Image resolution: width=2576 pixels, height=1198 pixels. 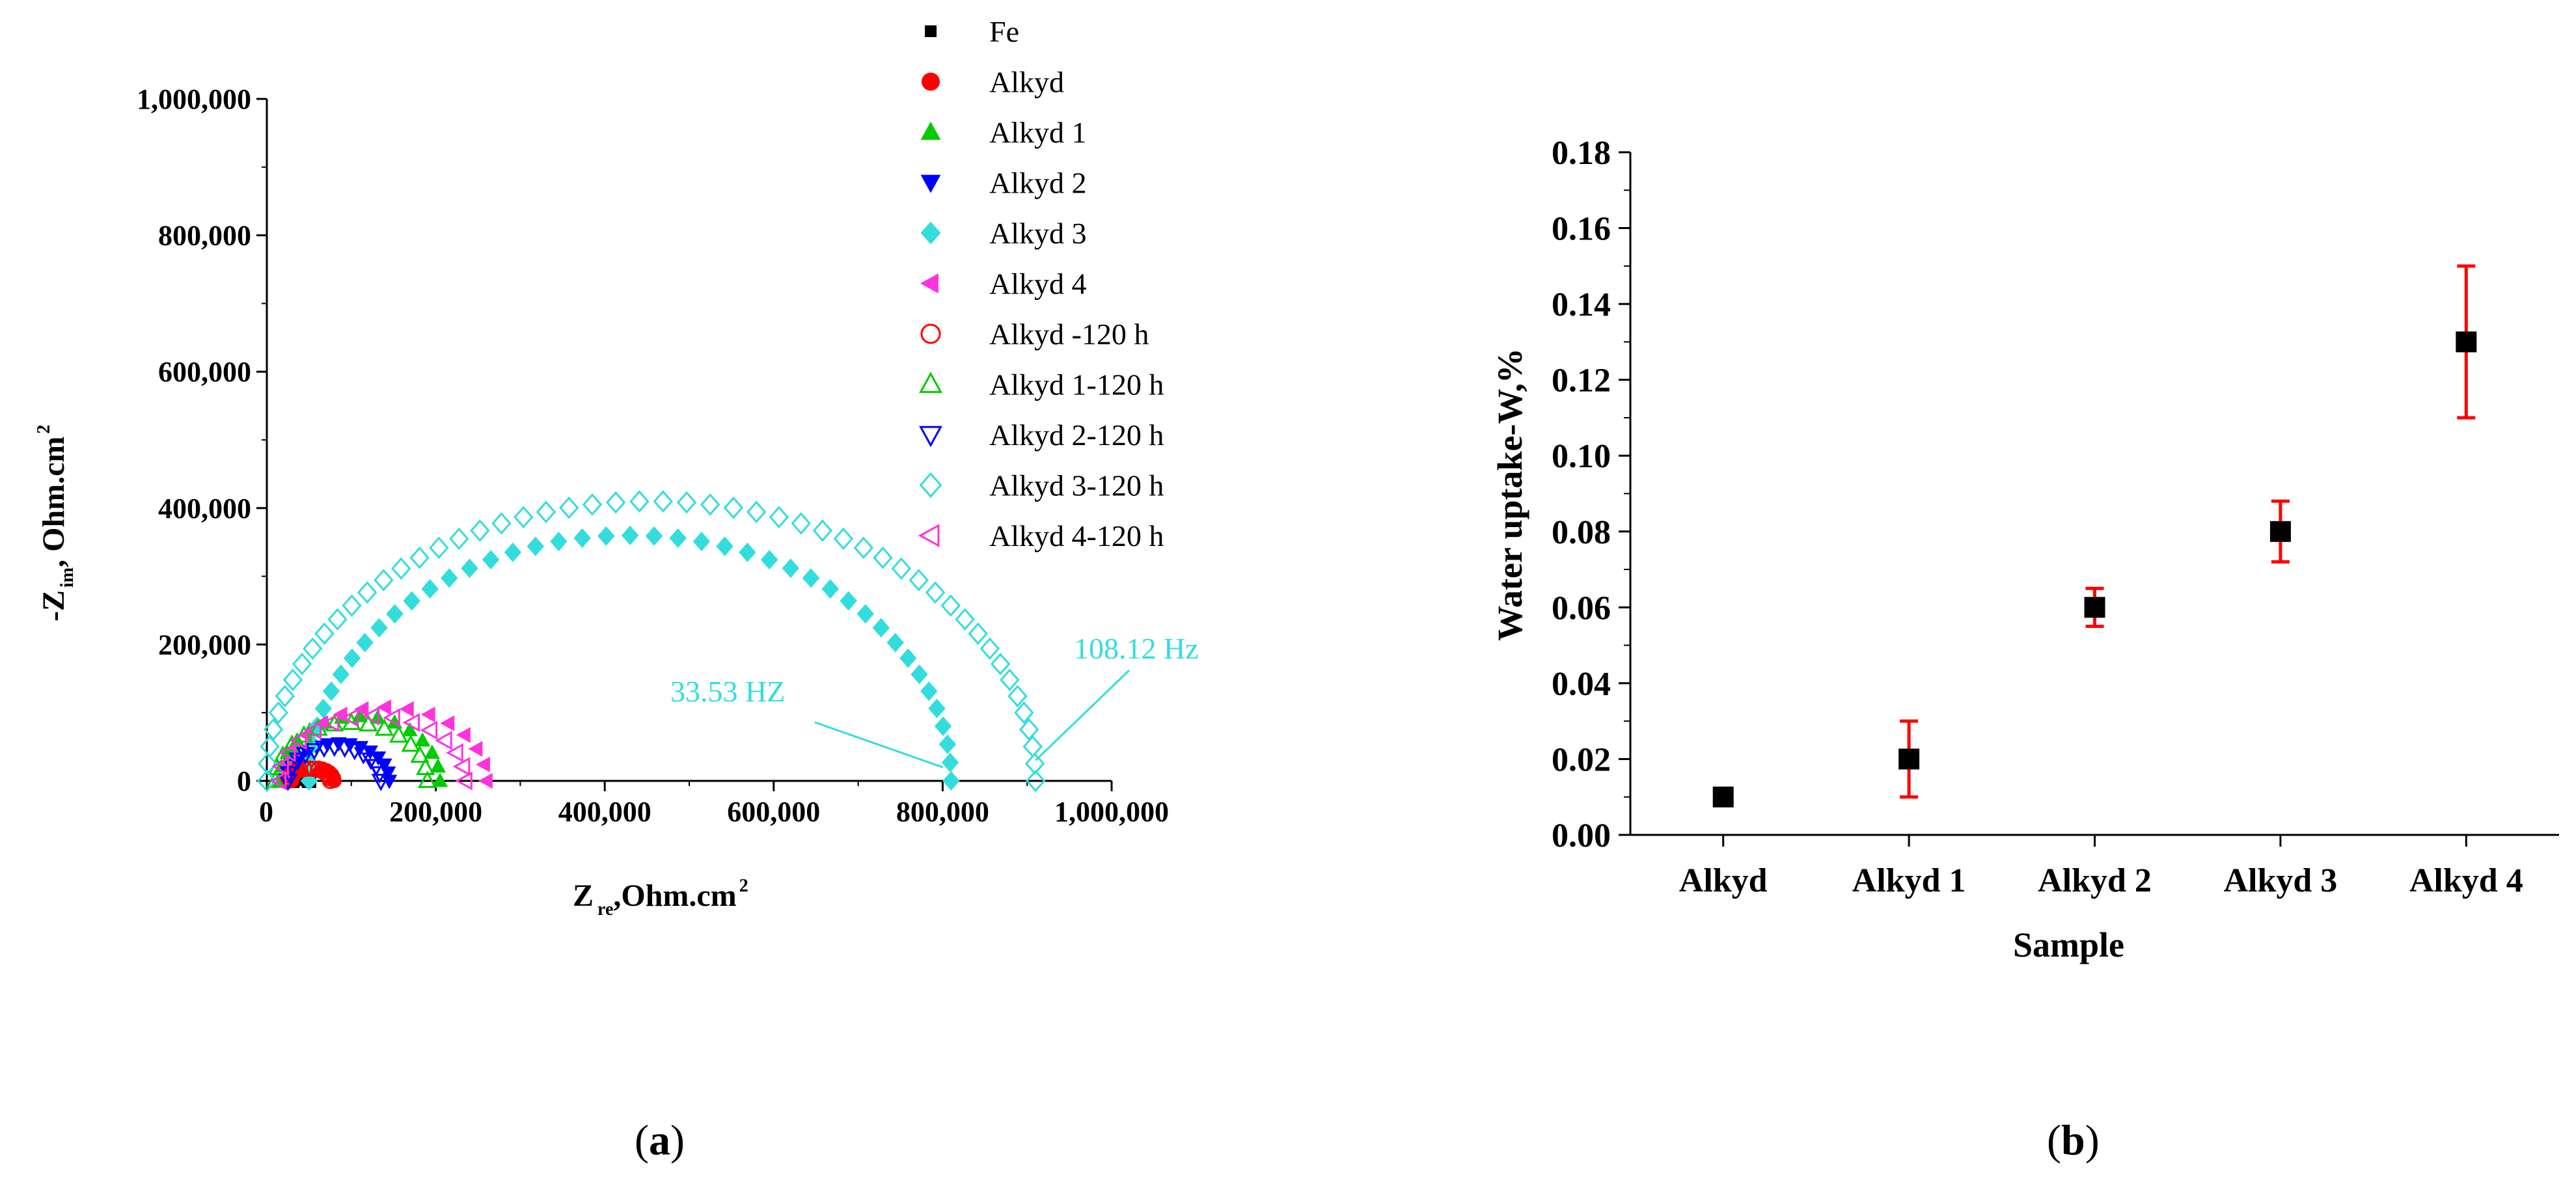 I want to click on legend-label: Alkyd 2, so click(x=1038, y=183).